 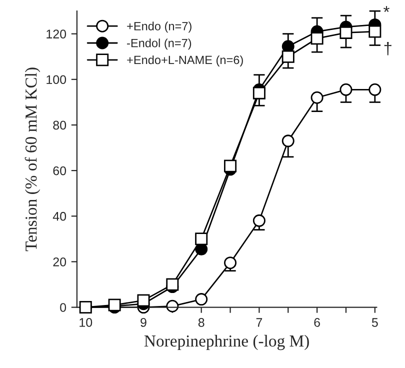 I want to click on x-tick-label: 10, so click(x=86, y=322).